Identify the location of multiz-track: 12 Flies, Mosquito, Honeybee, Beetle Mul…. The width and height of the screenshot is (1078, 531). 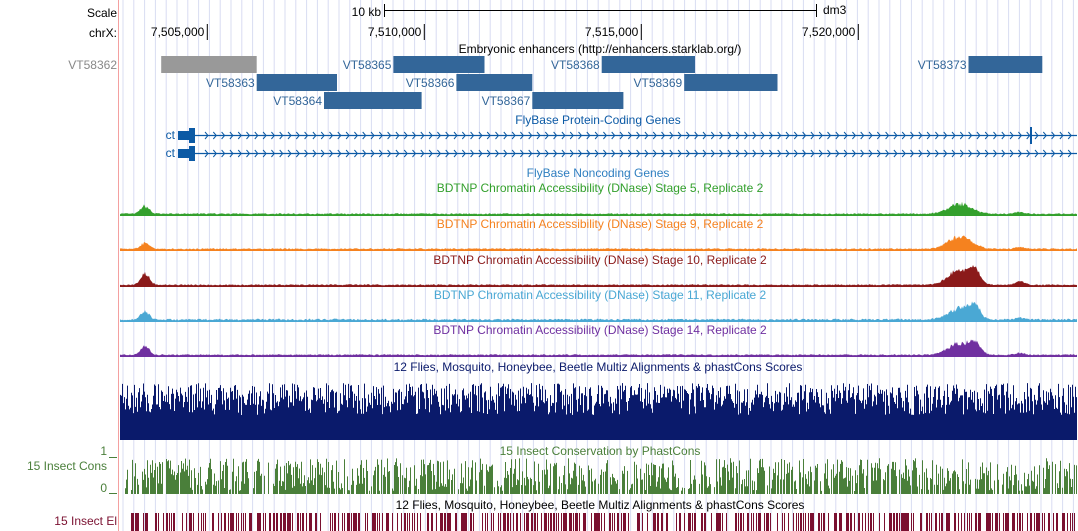
(598, 400).